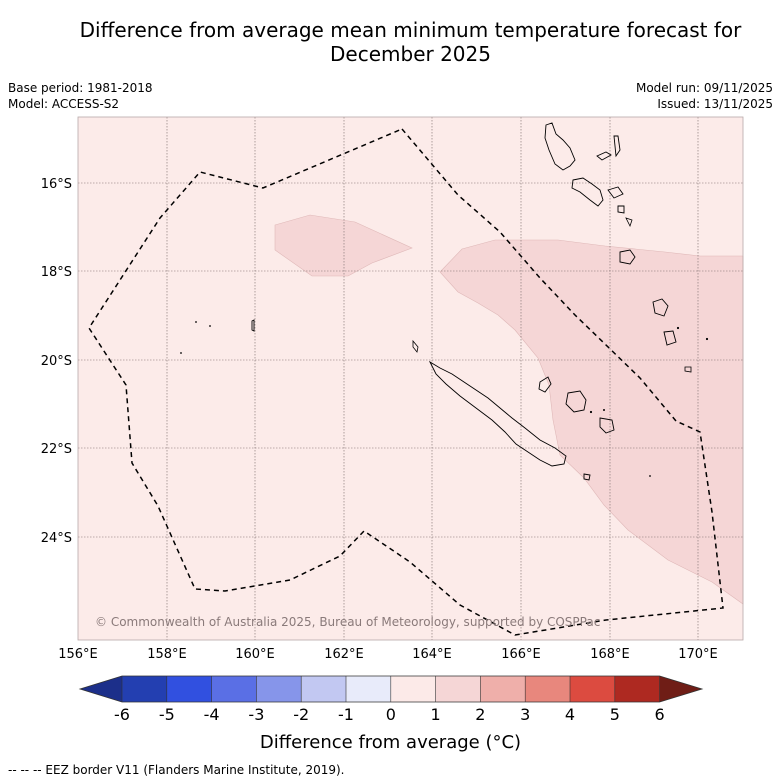 The height and width of the screenshot is (781, 781). Describe the element at coordinates (587, 477) in the screenshot. I see `isle-of-pines` at that location.